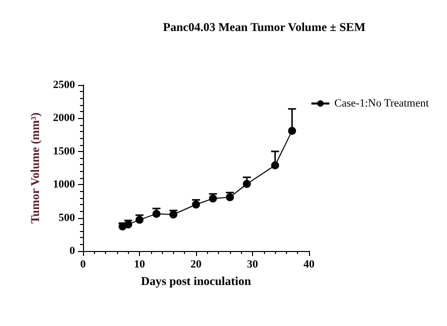 Image resolution: width=447 pixels, height=326 pixels. I want to click on x-tick-label: 10, so click(140, 264).